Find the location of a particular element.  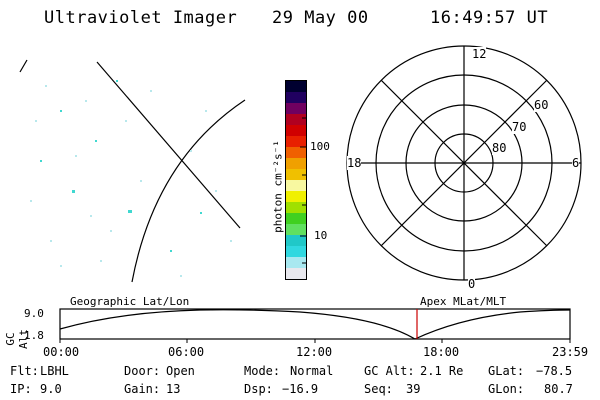

info-flt-label: Flt: is located at coordinates (24, 371).